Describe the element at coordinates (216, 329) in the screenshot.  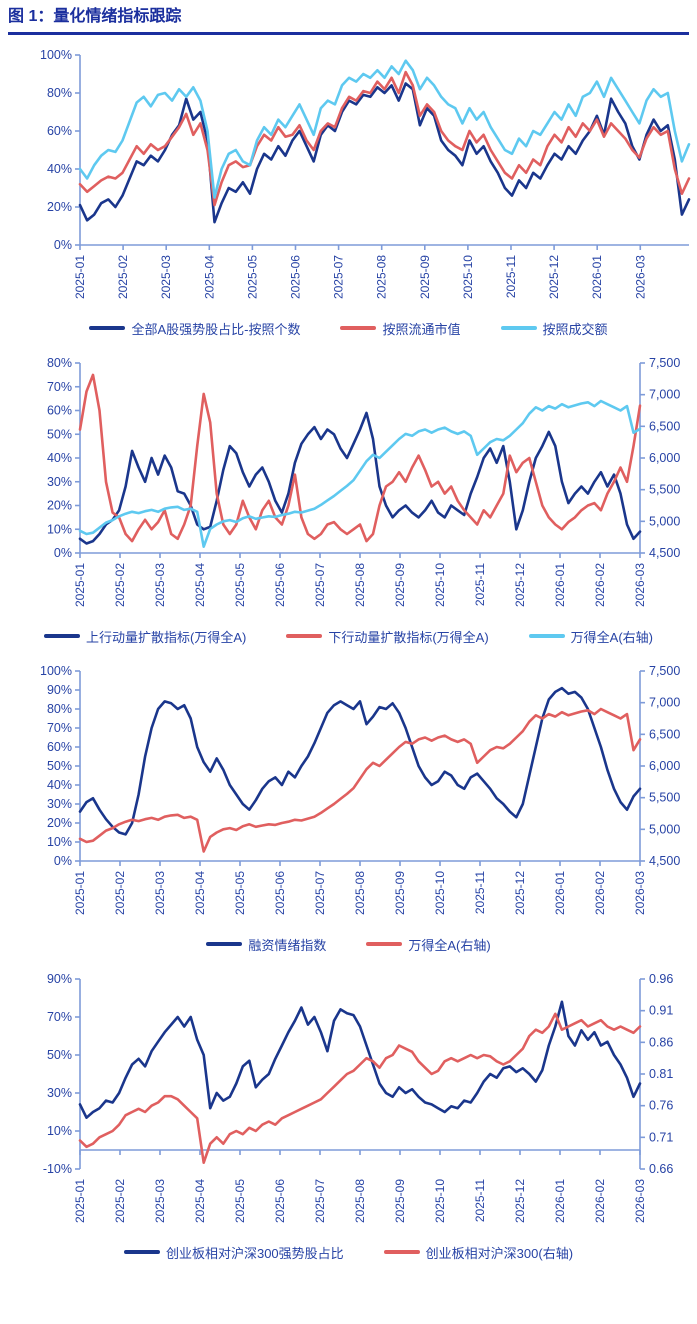
I see `legend-label: 全部A股强势股占比-按照个数` at that location.